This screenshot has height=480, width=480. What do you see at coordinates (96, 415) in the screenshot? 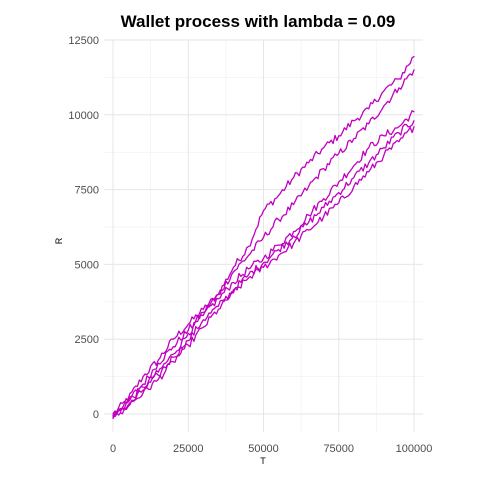
I see `y-tick-label: 0` at bounding box center [96, 415].